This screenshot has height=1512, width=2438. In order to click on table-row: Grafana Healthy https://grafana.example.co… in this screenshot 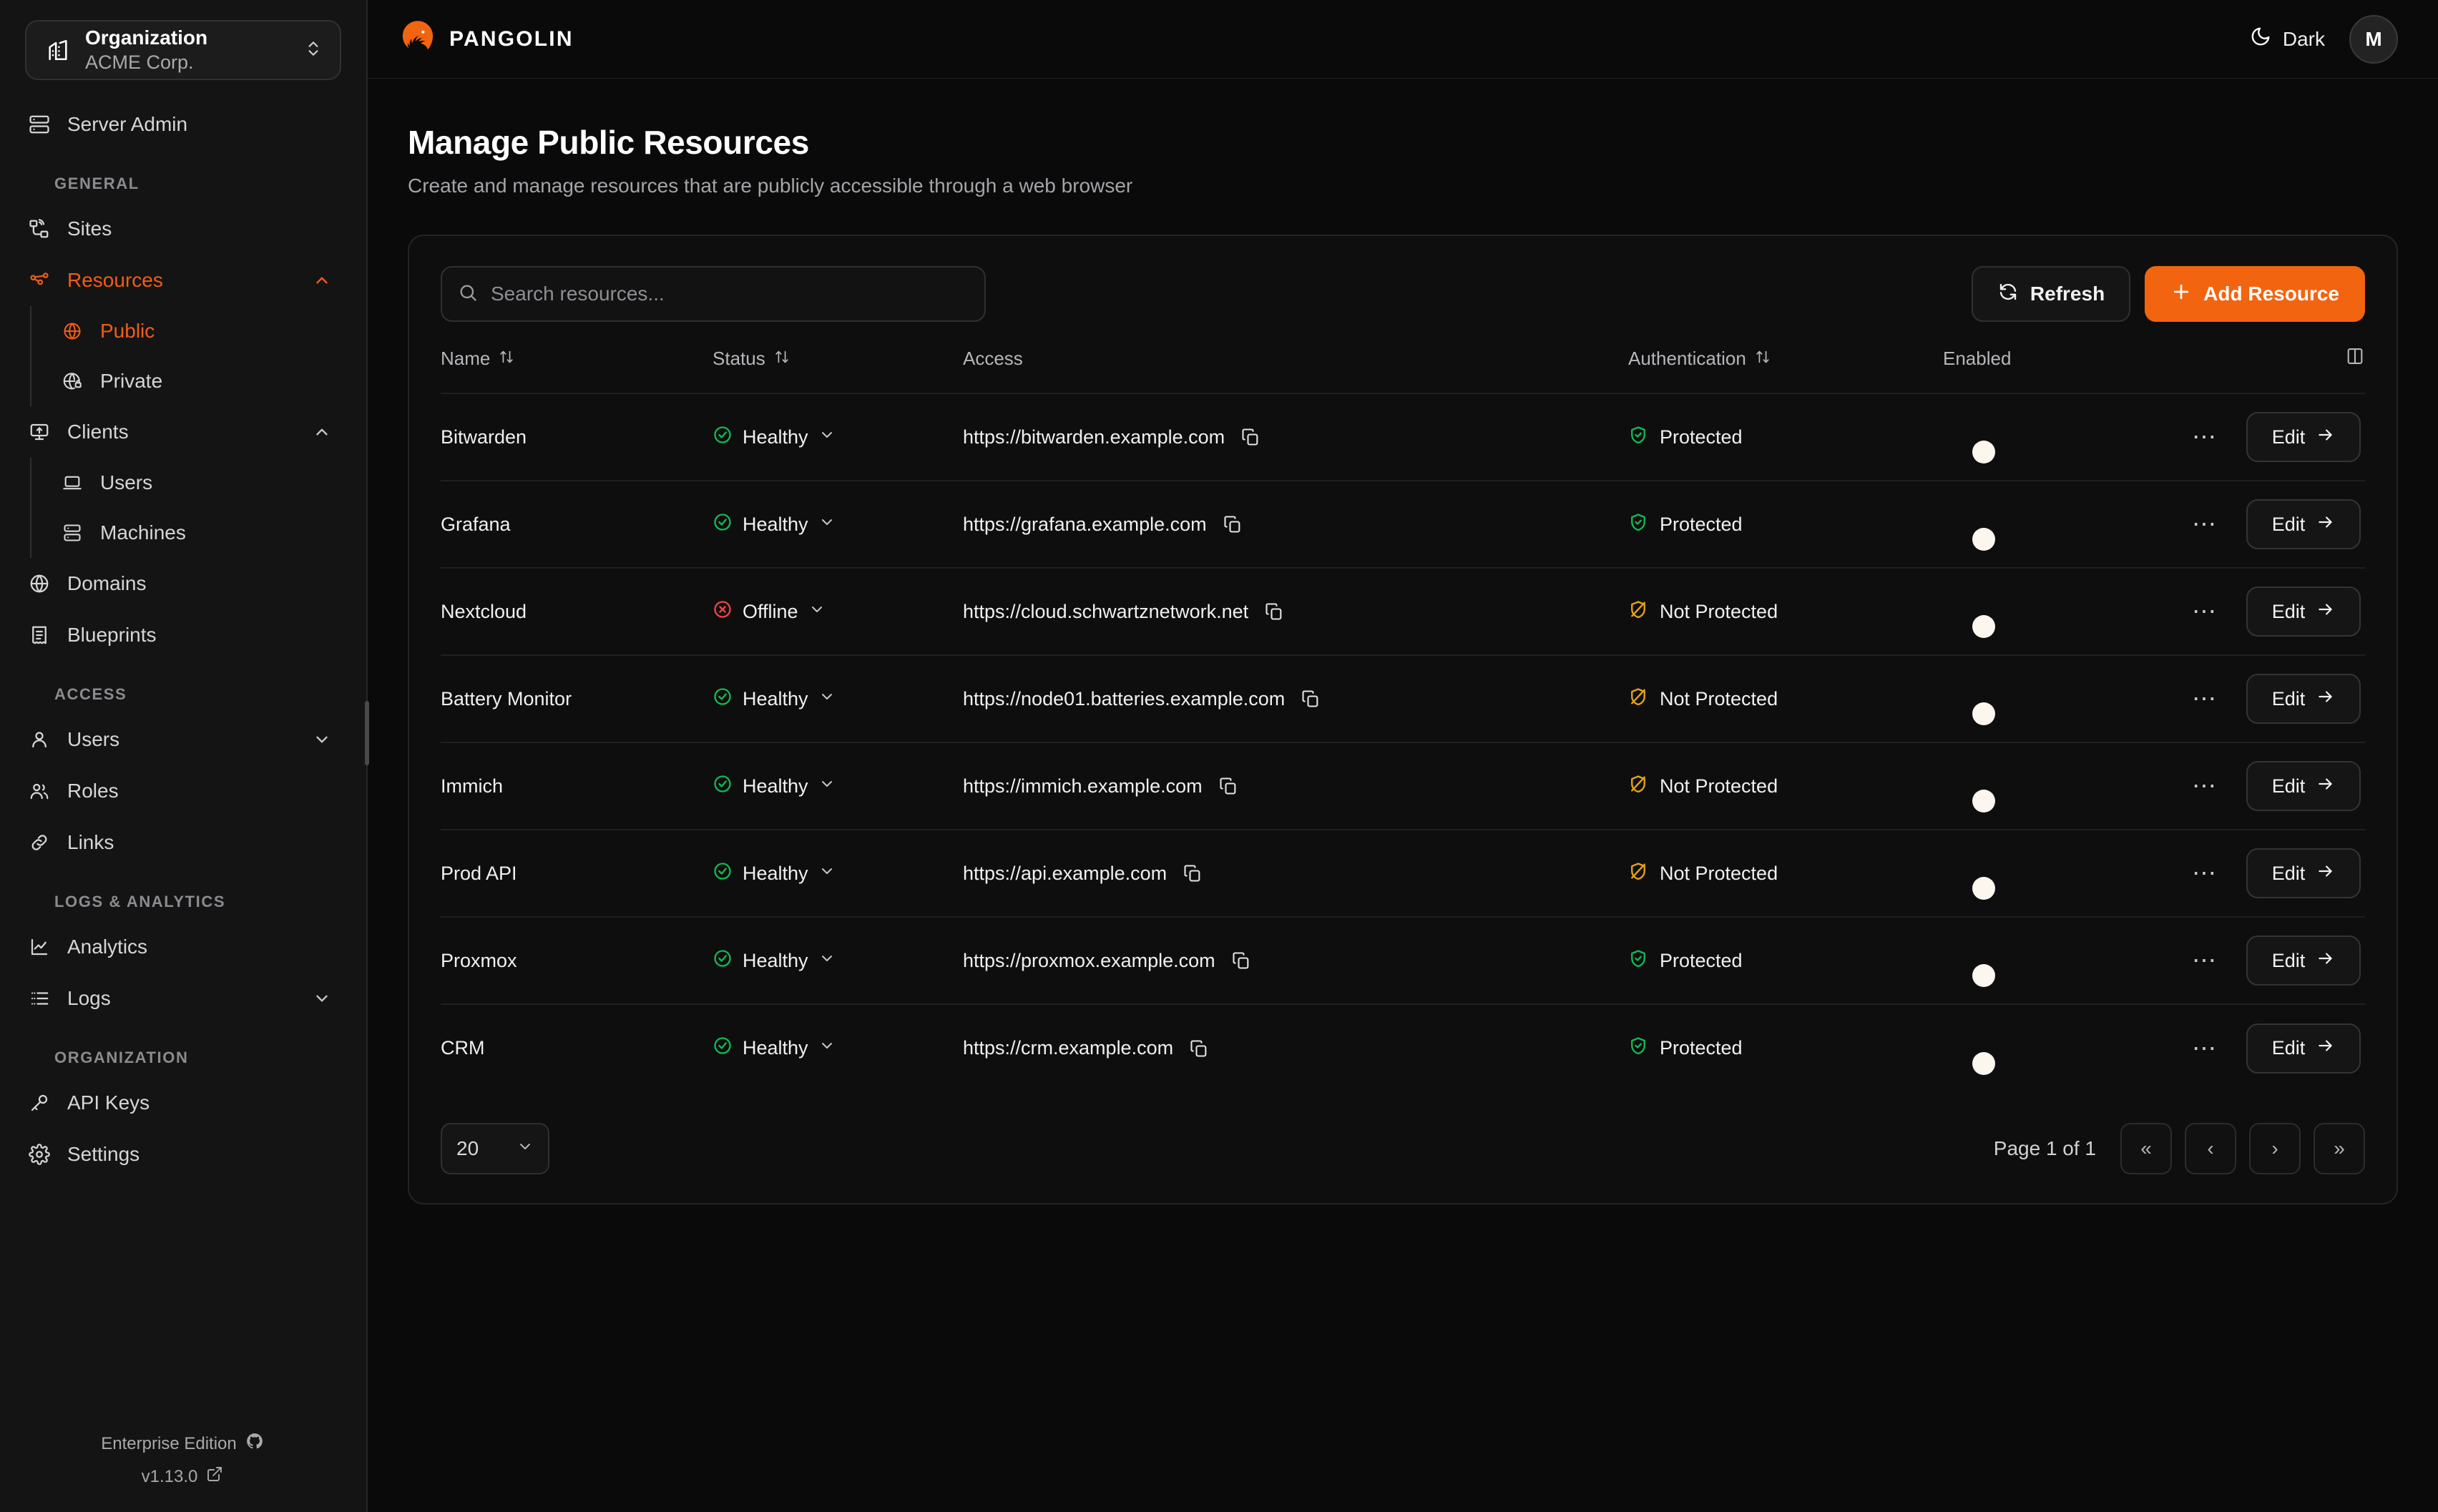, I will do `click(1403, 524)`.